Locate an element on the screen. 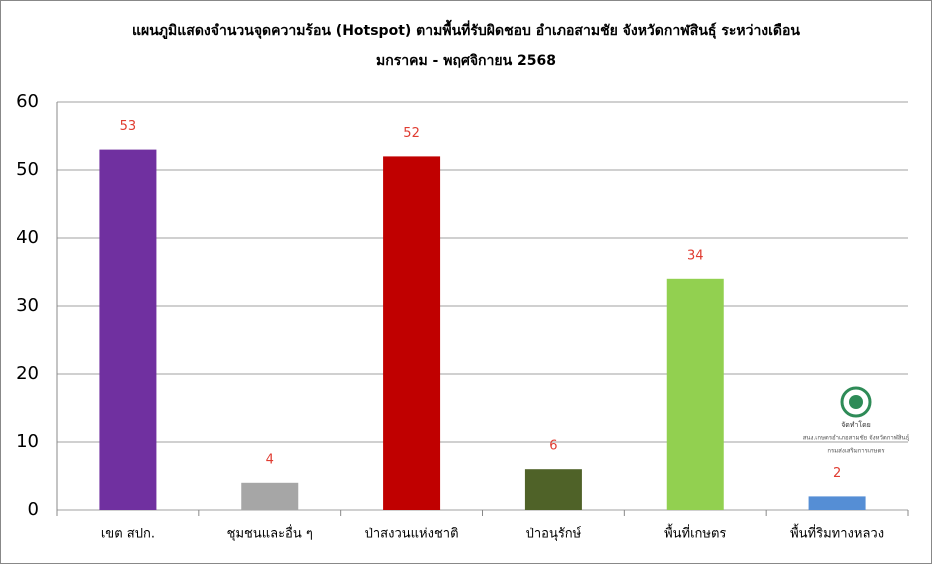 The width and height of the screenshot is (932, 568). y-tick-label: 20 is located at coordinates (27, 373).